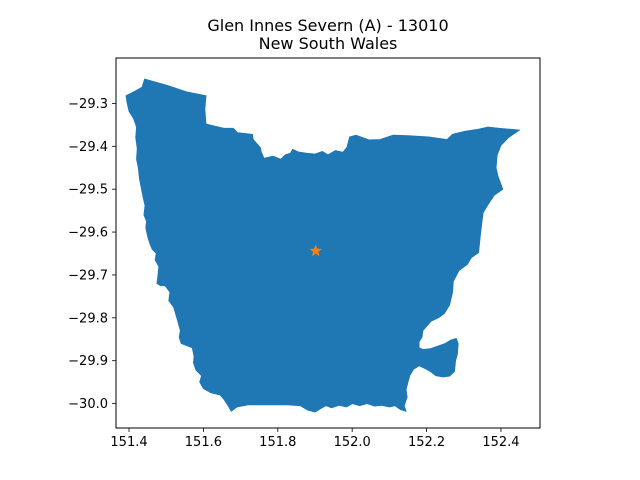 The image size is (640, 480). Describe the element at coordinates (88, 233) in the screenshot. I see `y-tick-label: −29.6` at that location.